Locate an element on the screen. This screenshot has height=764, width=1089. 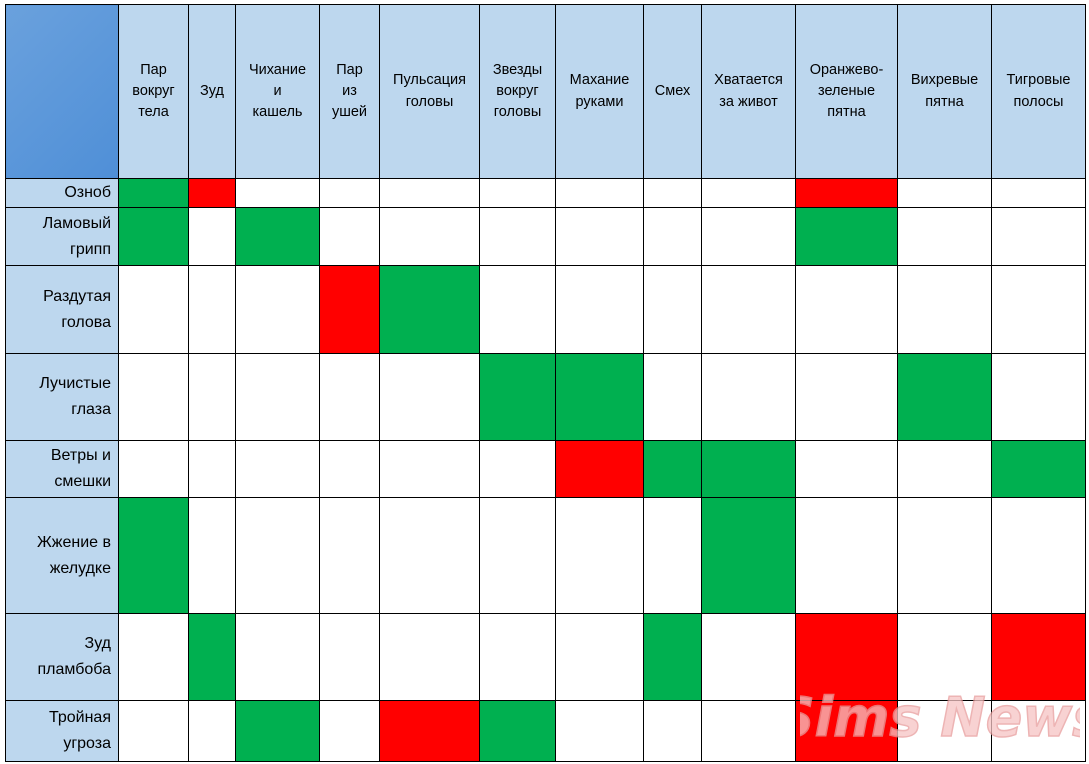
table-row: Зуд пламбоба is located at coordinates (545, 657).